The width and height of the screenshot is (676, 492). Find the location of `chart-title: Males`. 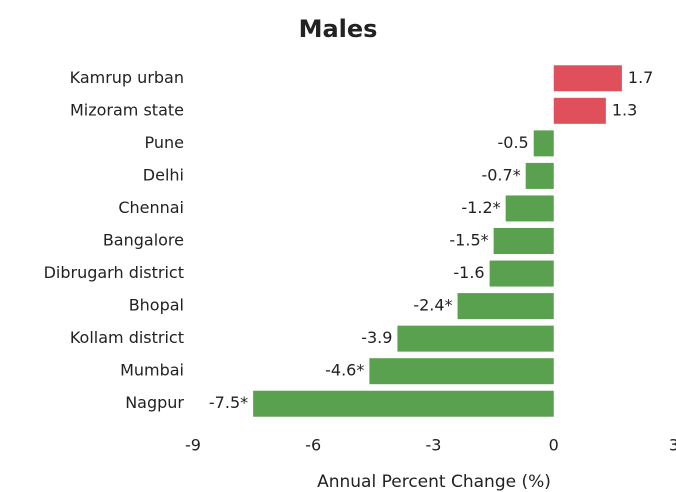

chart-title: Males is located at coordinates (338, 29).